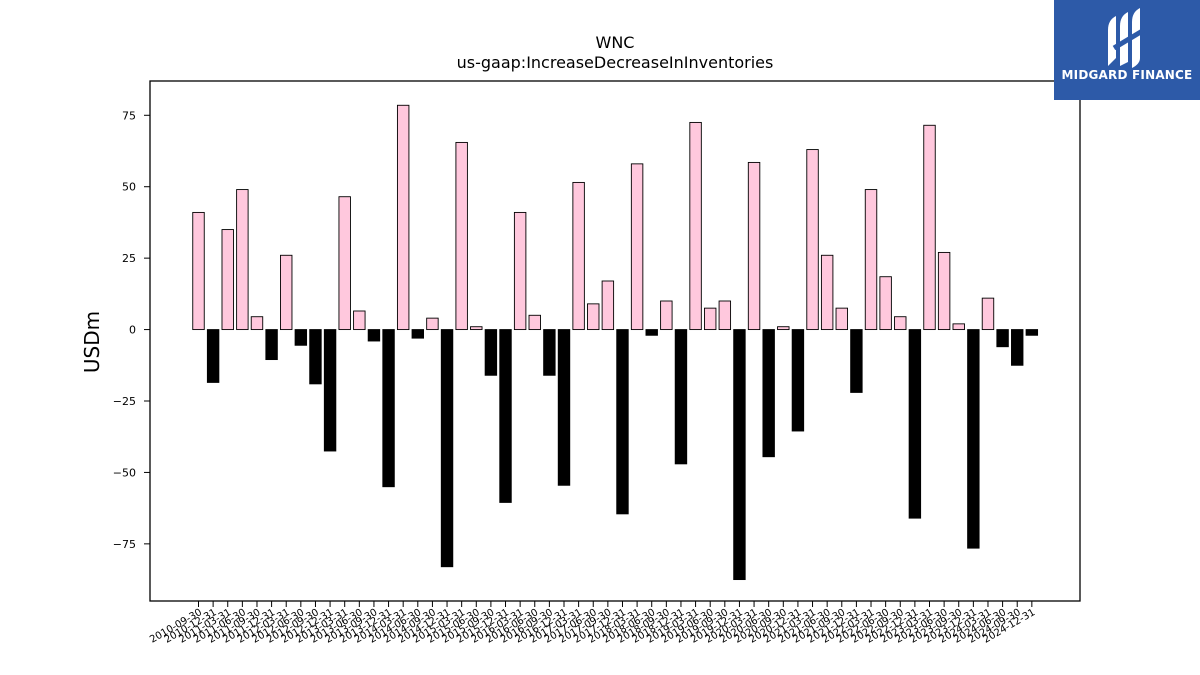 This screenshot has width=1200, height=675. What do you see at coordinates (124, 544) in the screenshot?
I see `y-tick-label: −75` at bounding box center [124, 544].